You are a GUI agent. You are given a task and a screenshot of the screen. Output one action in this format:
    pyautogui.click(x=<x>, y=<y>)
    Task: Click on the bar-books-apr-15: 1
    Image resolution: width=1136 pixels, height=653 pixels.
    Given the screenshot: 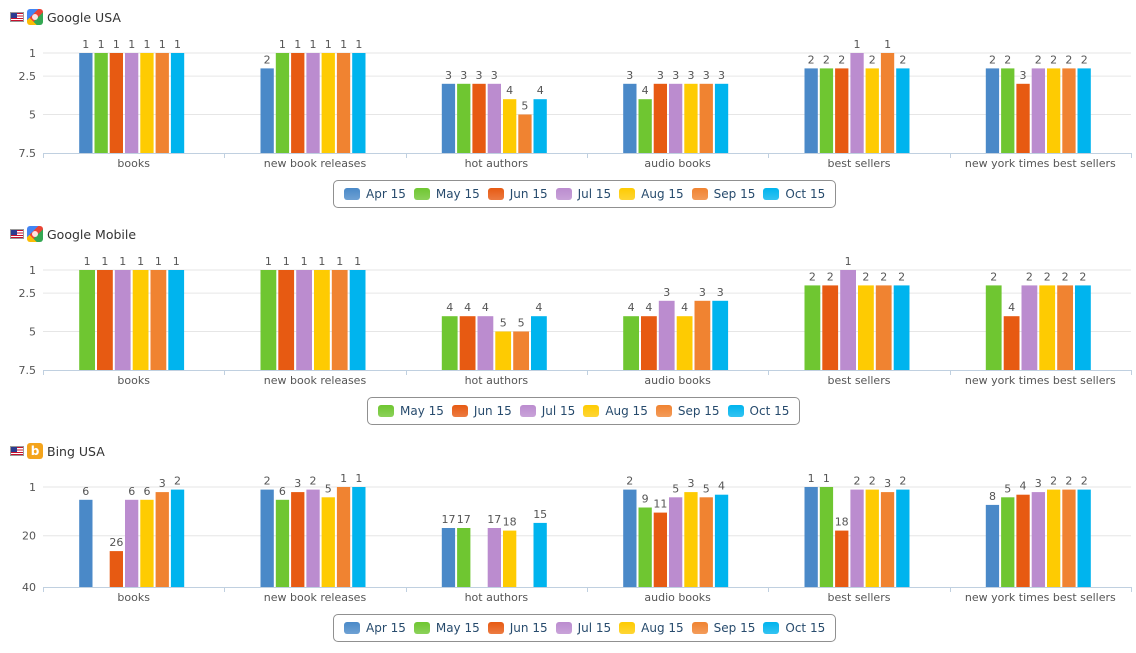 What is the action you would take?
    pyautogui.click(x=86, y=95)
    